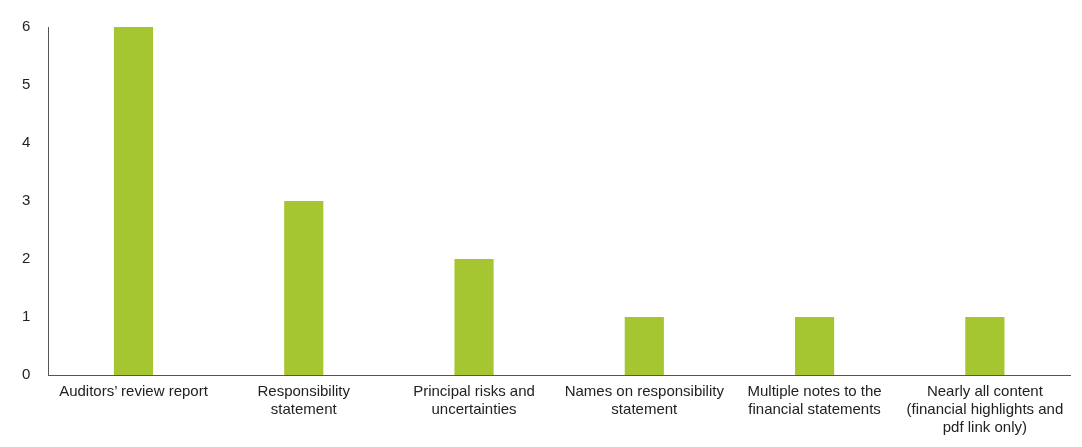 This screenshot has width=1082, height=447. Describe the element at coordinates (304, 400) in the screenshot. I see `x-tick-label: Responsibility statement` at that location.